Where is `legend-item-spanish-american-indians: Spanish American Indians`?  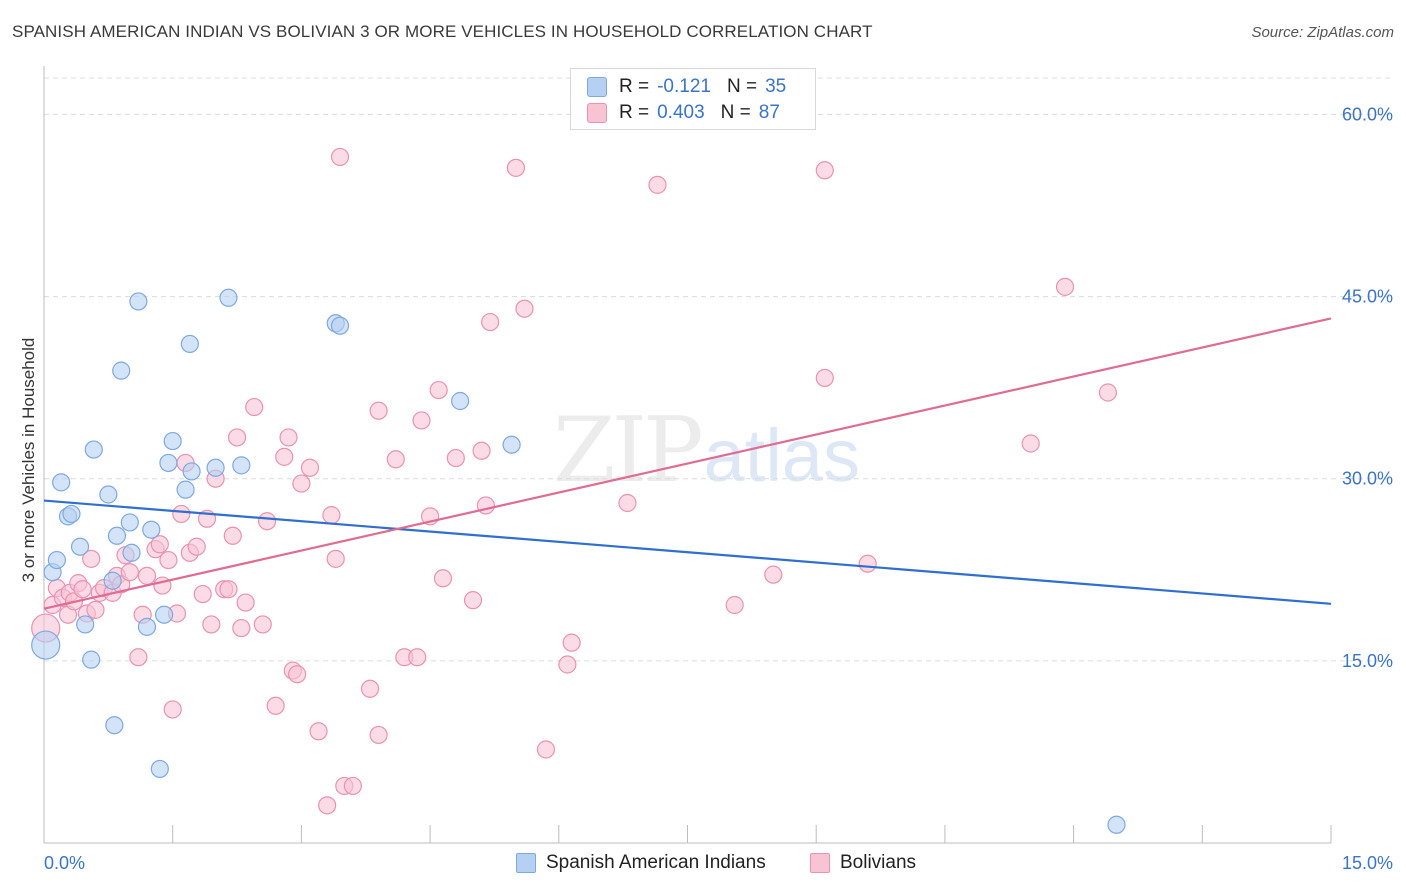
legend-item-spanish-american-indians: Spanish American Indians is located at coordinates (641, 863).